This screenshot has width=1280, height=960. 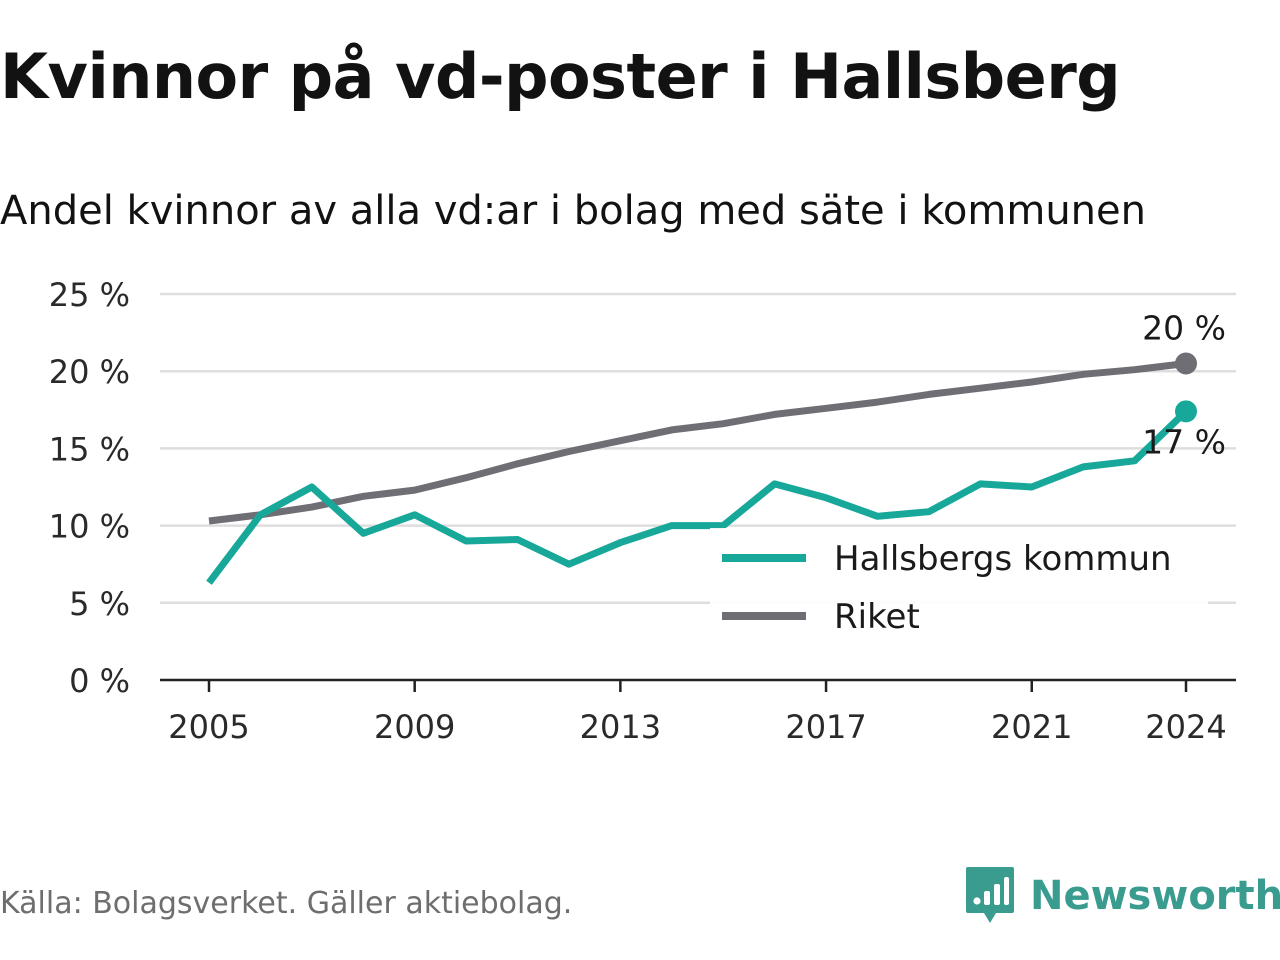 What do you see at coordinates (1031, 727) in the screenshot?
I see `x-tick-label: 2021` at bounding box center [1031, 727].